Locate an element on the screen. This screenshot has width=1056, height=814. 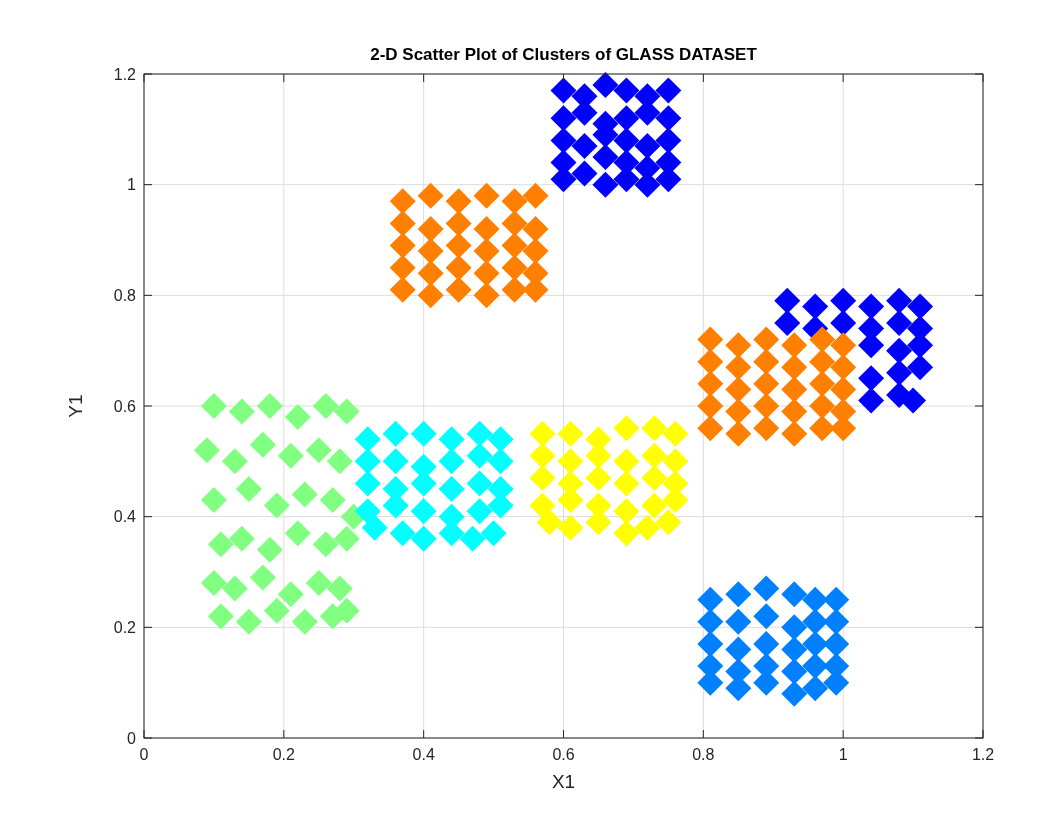
x-tick-label: 0.6 is located at coordinates (563, 754).